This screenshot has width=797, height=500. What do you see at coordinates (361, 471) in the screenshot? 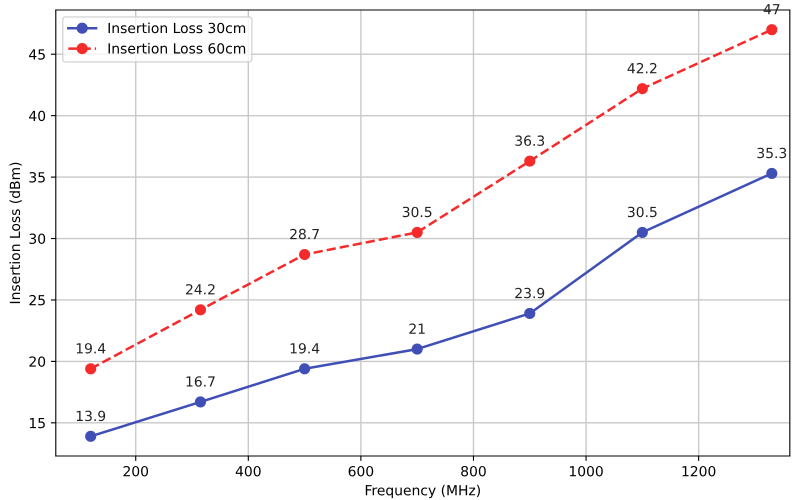
I see `x-tick-label: 600` at bounding box center [361, 471].